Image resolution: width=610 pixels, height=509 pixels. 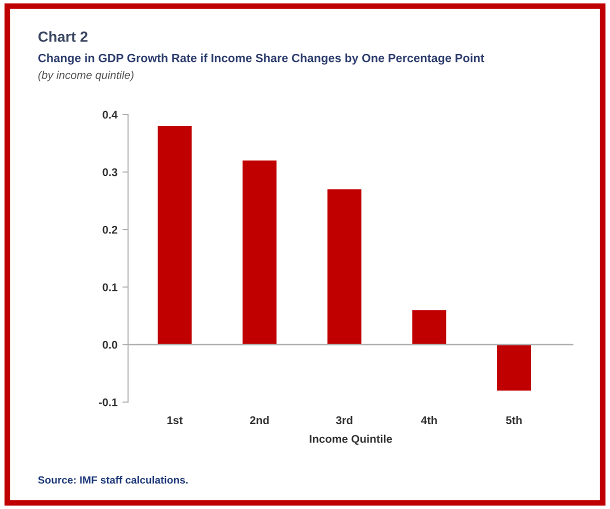 What do you see at coordinates (175, 420) in the screenshot?
I see `x-tick-label: 1st` at bounding box center [175, 420].